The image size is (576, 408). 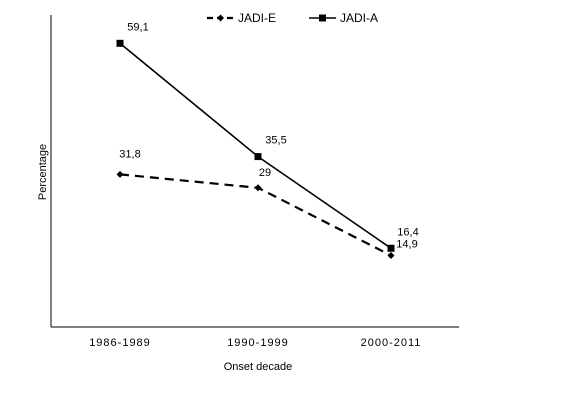 What do you see at coordinates (255, 215) in the screenshot?
I see `jadi-e-line` at bounding box center [255, 215].